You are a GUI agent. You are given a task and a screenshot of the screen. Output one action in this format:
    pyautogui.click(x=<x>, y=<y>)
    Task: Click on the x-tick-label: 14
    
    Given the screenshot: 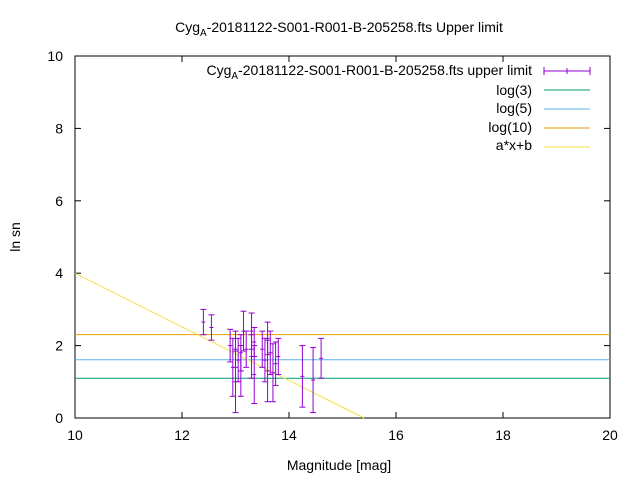 What is the action you would take?
    pyautogui.click(x=289, y=435)
    